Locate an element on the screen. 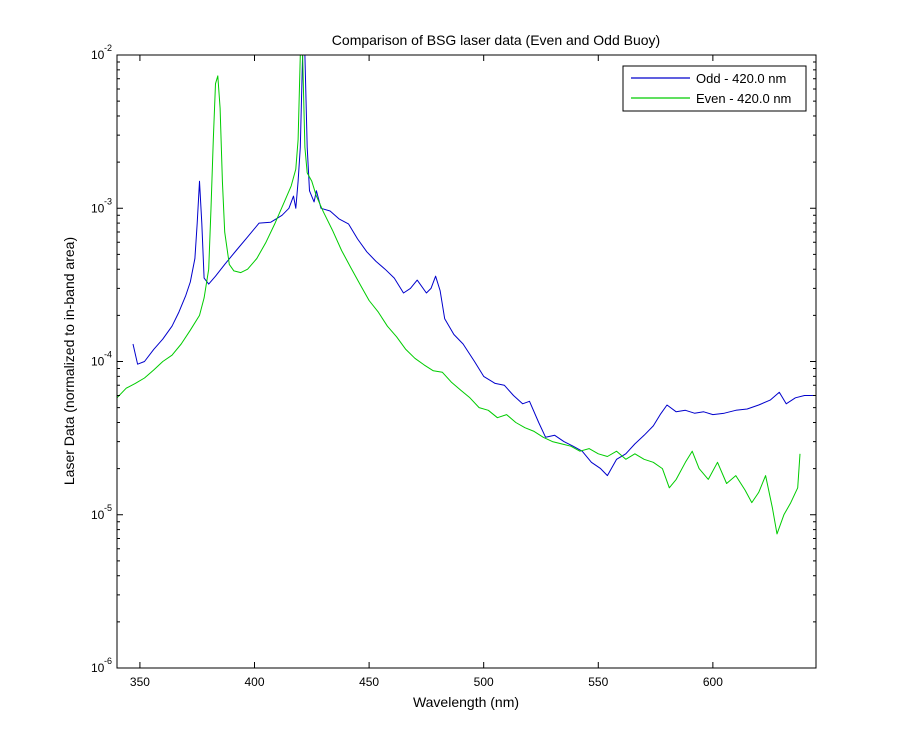 This screenshot has width=900, height=755. y-tick-exponent: -5 is located at coordinates (108, 508).